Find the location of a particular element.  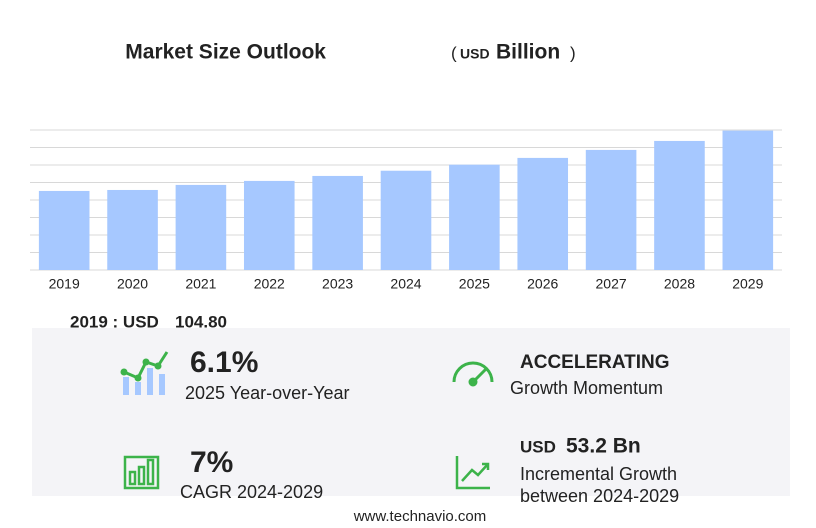

incremental-value: 53.2 Bn is located at coordinates (603, 446).